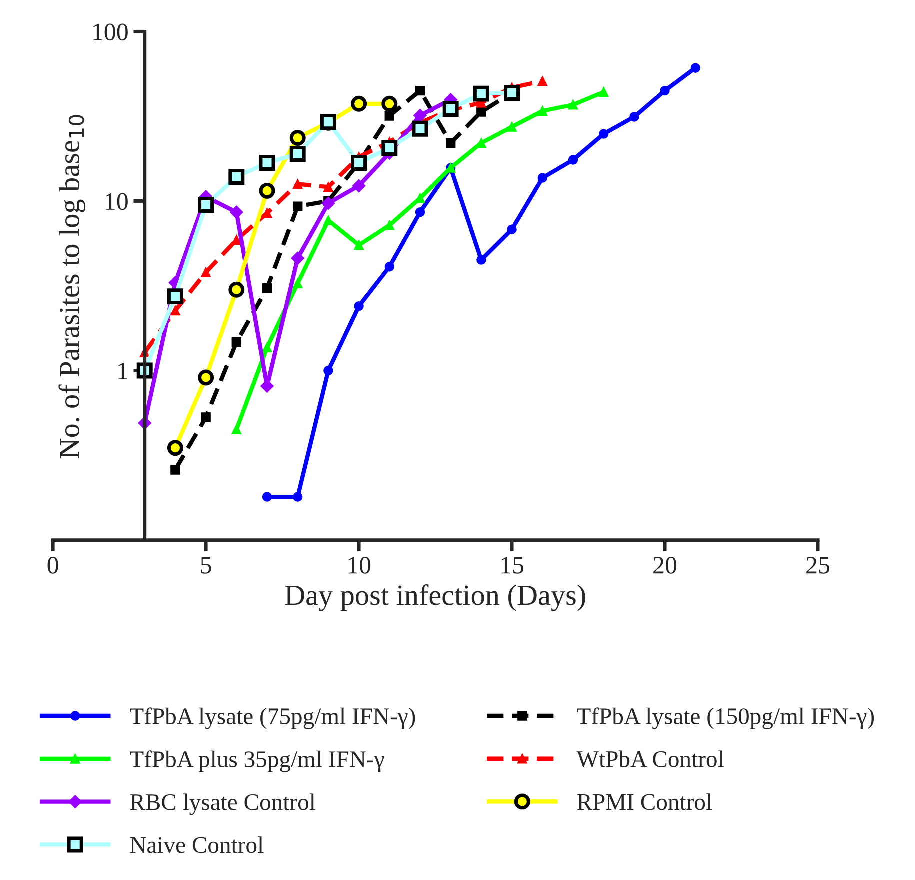 The height and width of the screenshot is (880, 915). Describe the element at coordinates (650, 759) in the screenshot. I see `legend-label: WtPbA Control` at that location.